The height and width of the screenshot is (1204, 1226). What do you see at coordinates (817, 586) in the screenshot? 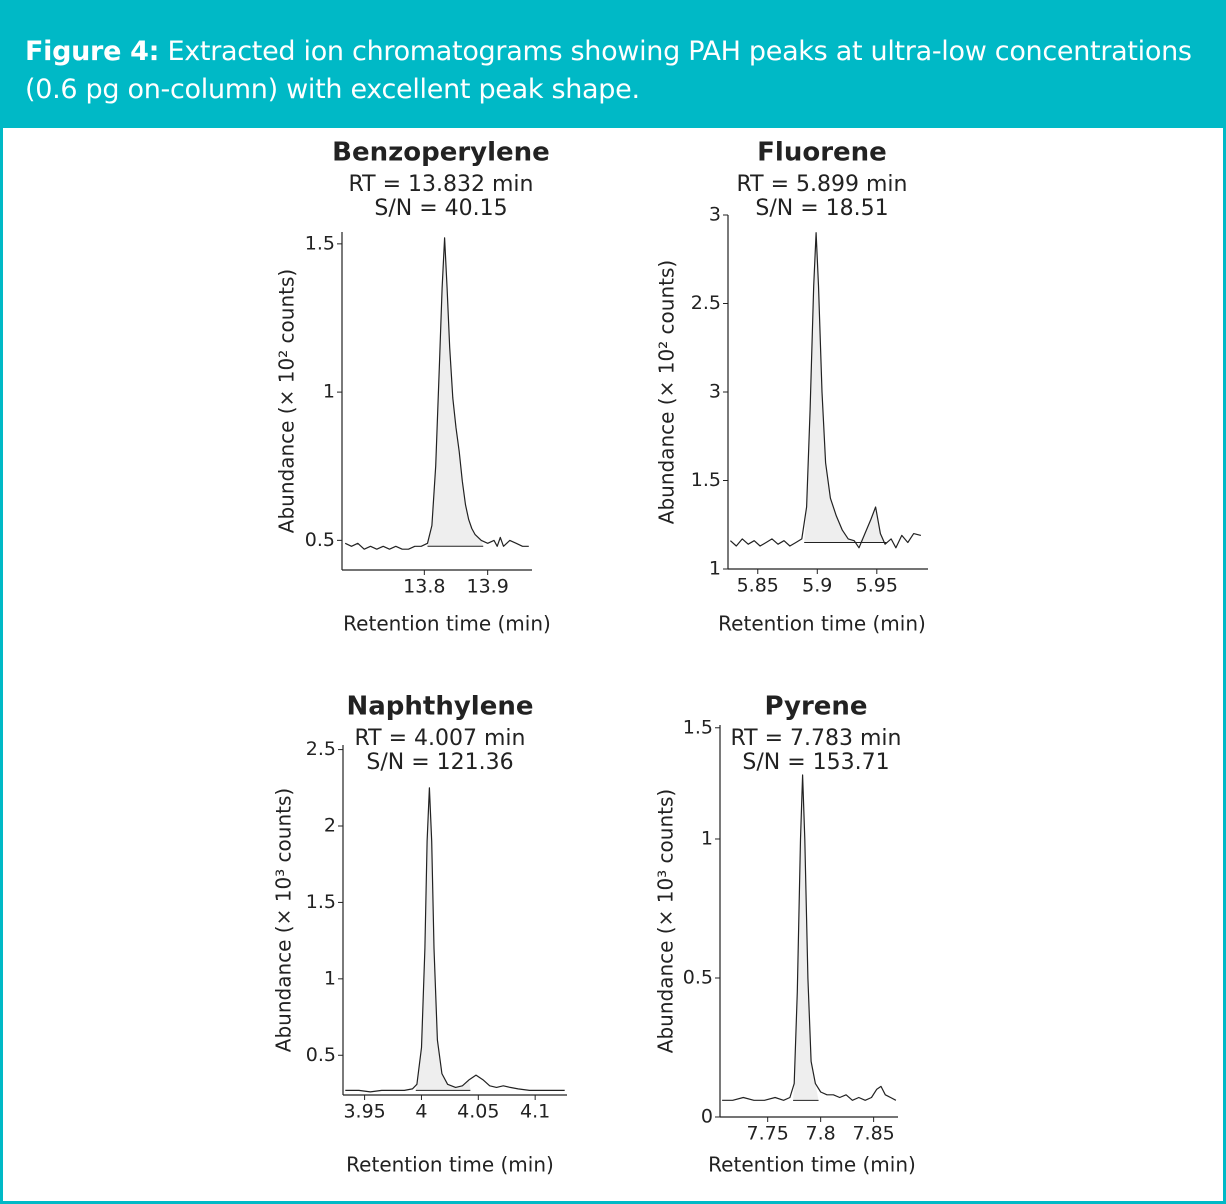
I see `x-tick-label: 5.9` at bounding box center [817, 586].